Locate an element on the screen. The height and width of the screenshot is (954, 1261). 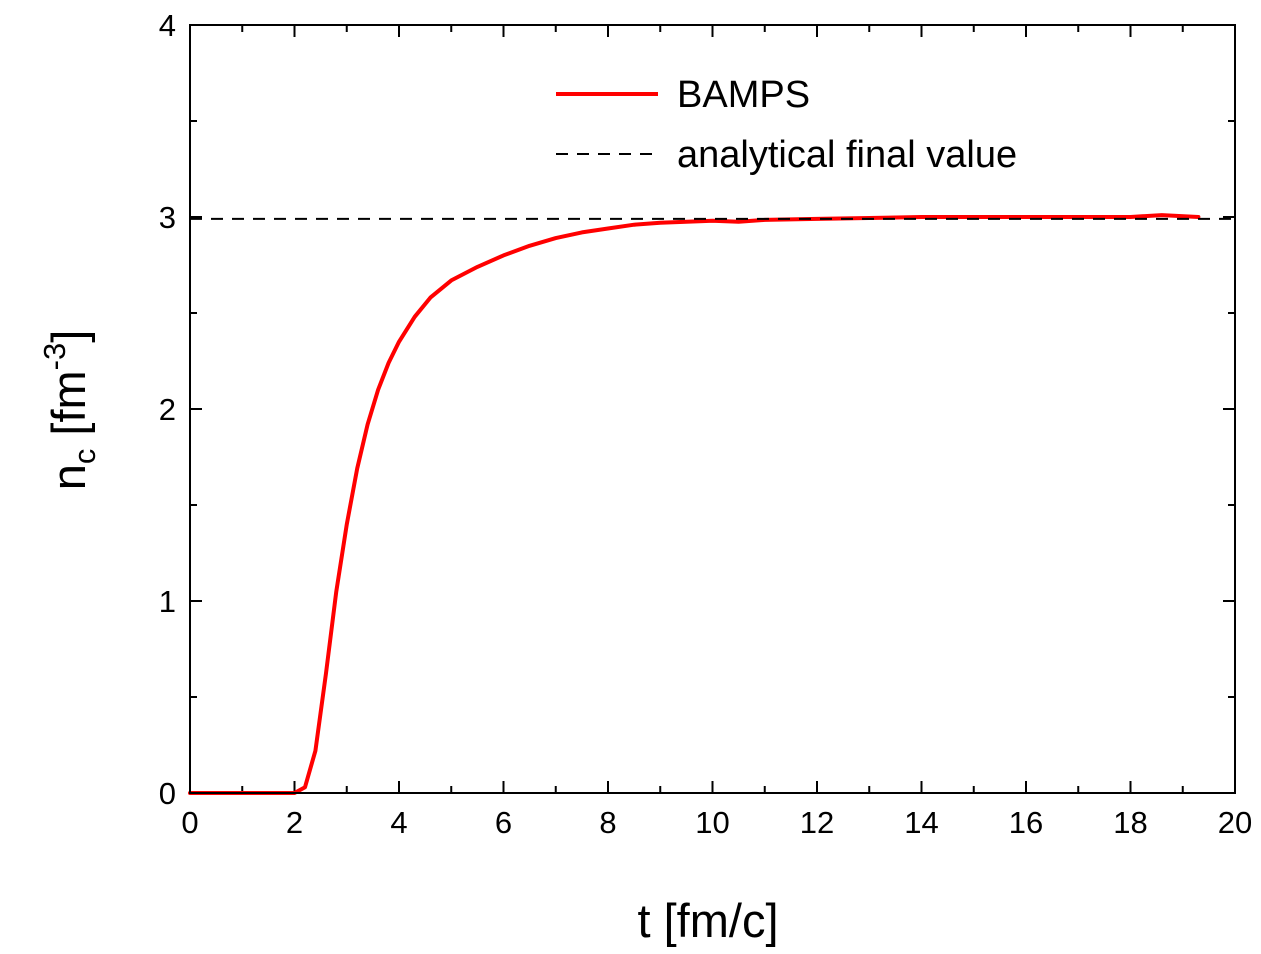
y-axis-label: nc [fm-3] is located at coordinates (69, 410).